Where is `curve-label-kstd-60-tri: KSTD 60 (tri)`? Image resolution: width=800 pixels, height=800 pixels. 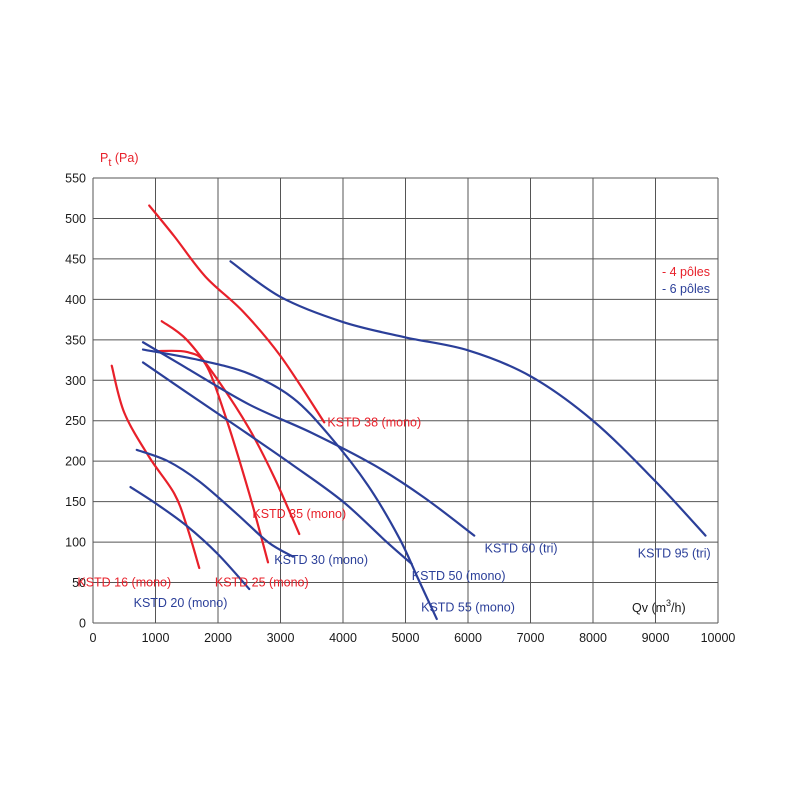
curve-label-kstd-60-tri: KSTD 60 (tri) is located at coordinates (521, 549).